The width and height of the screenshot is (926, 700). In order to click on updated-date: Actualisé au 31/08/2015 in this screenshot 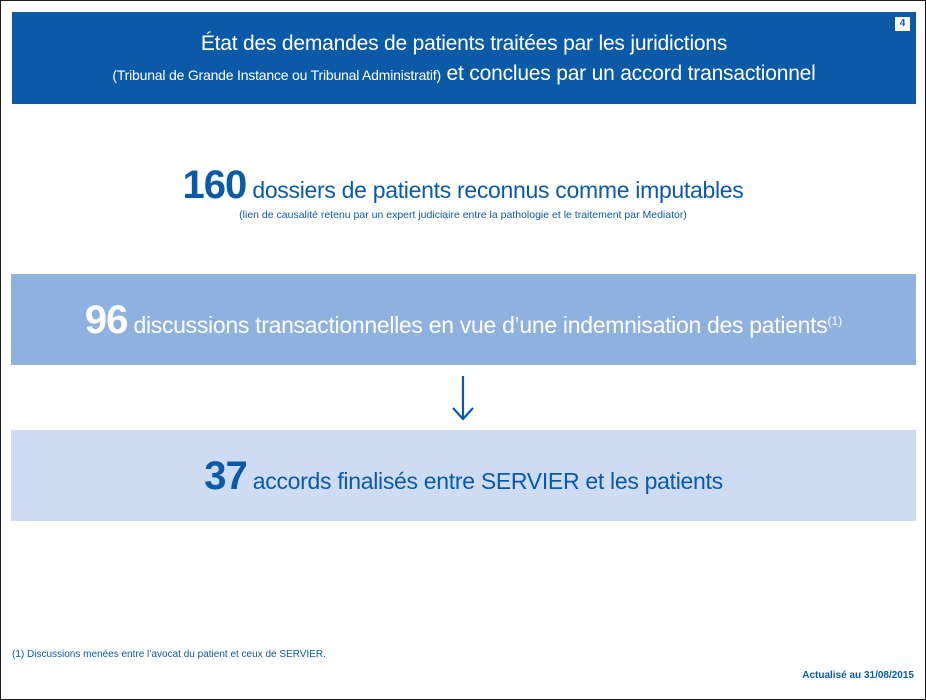, I will do `click(858, 675)`.